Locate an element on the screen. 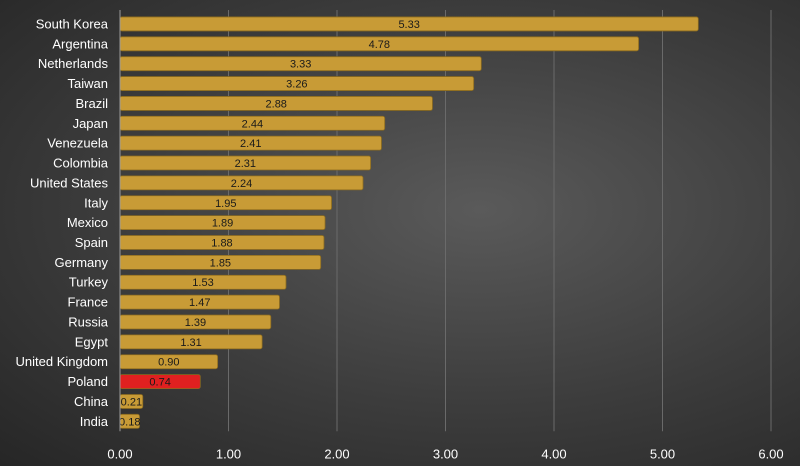  data-label: 1.39 is located at coordinates (195, 323).